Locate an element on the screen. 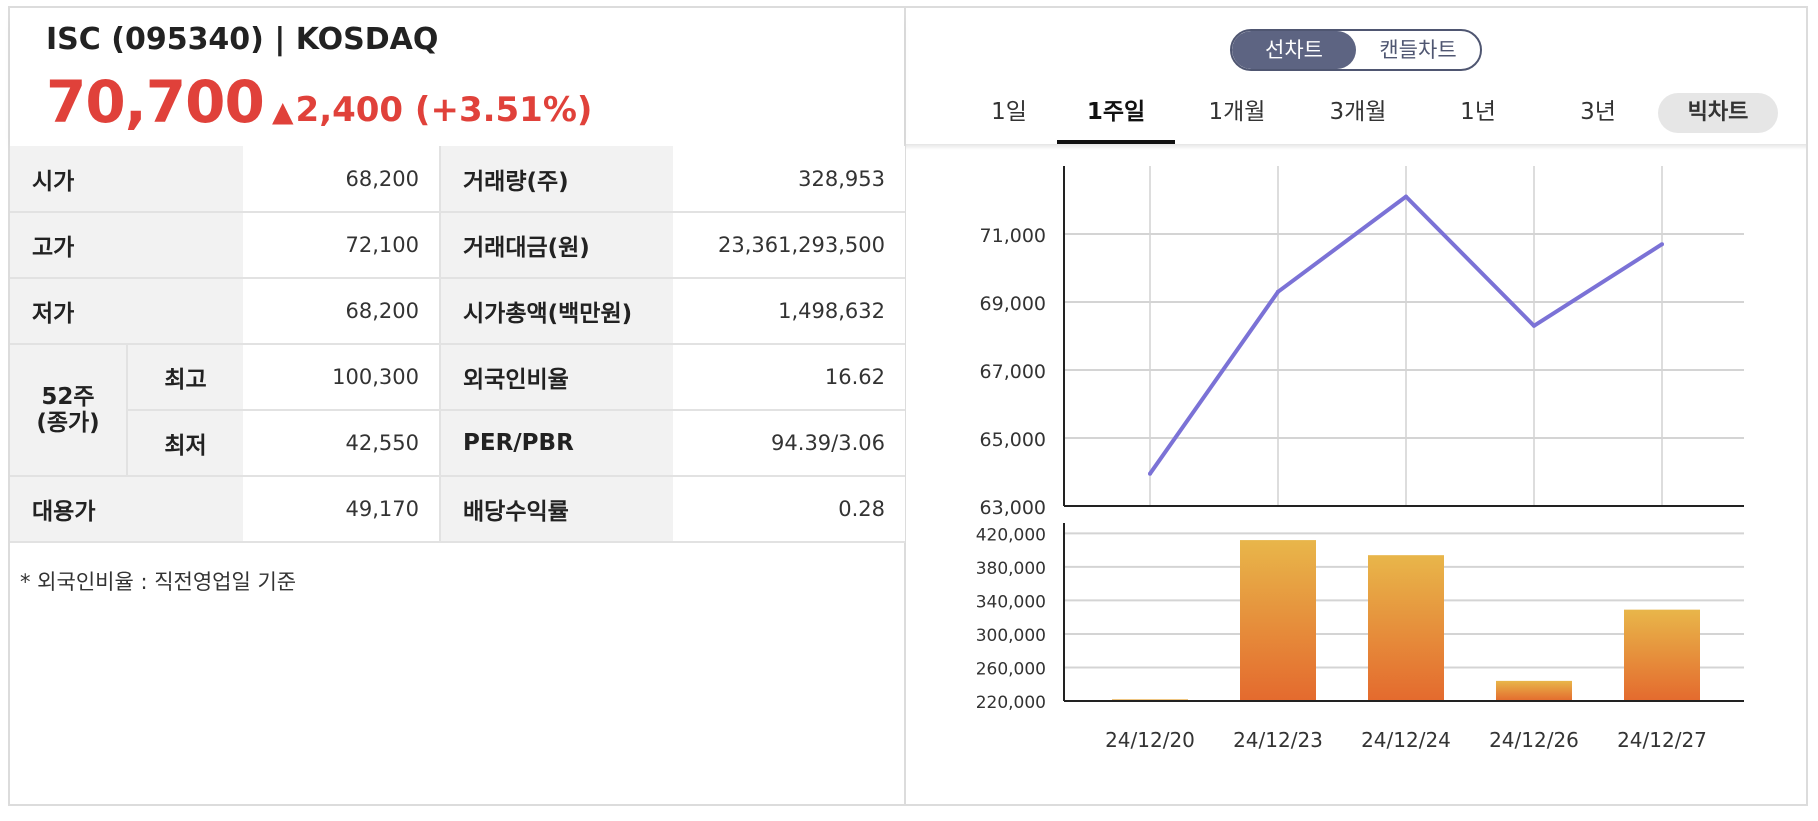  table-row: 고가 72,100 거래대금(원) 23,361,293,500 is located at coordinates (457, 245).